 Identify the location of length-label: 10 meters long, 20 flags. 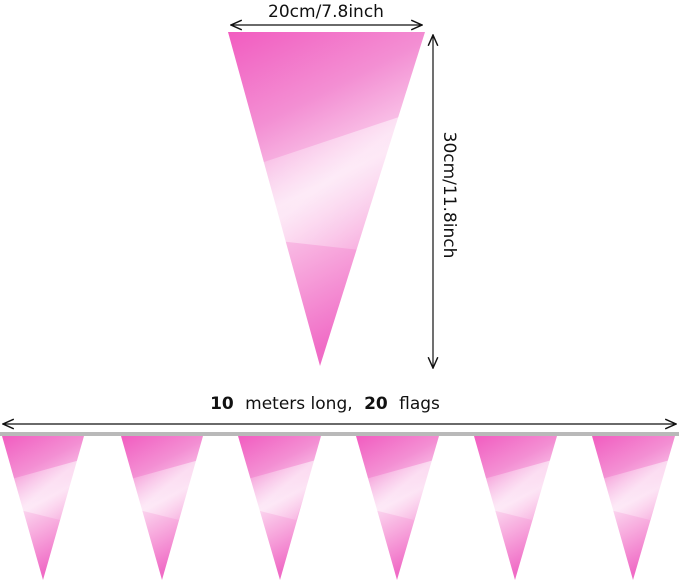
(325, 404).